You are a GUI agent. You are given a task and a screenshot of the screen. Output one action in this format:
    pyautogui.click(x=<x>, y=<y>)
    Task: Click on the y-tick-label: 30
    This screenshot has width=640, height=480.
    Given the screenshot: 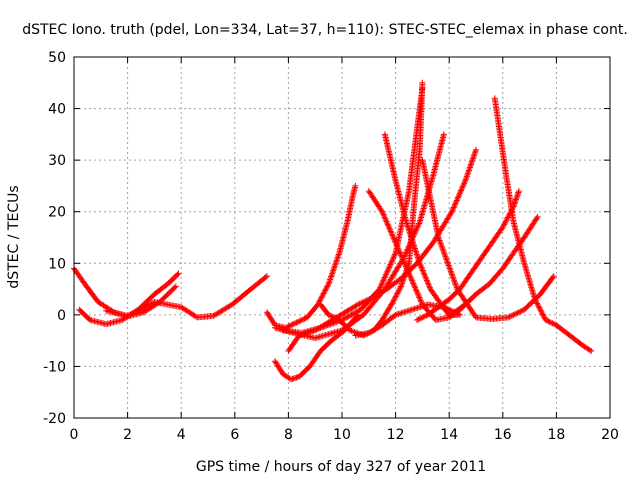 What is the action you would take?
    pyautogui.click(x=57, y=161)
    